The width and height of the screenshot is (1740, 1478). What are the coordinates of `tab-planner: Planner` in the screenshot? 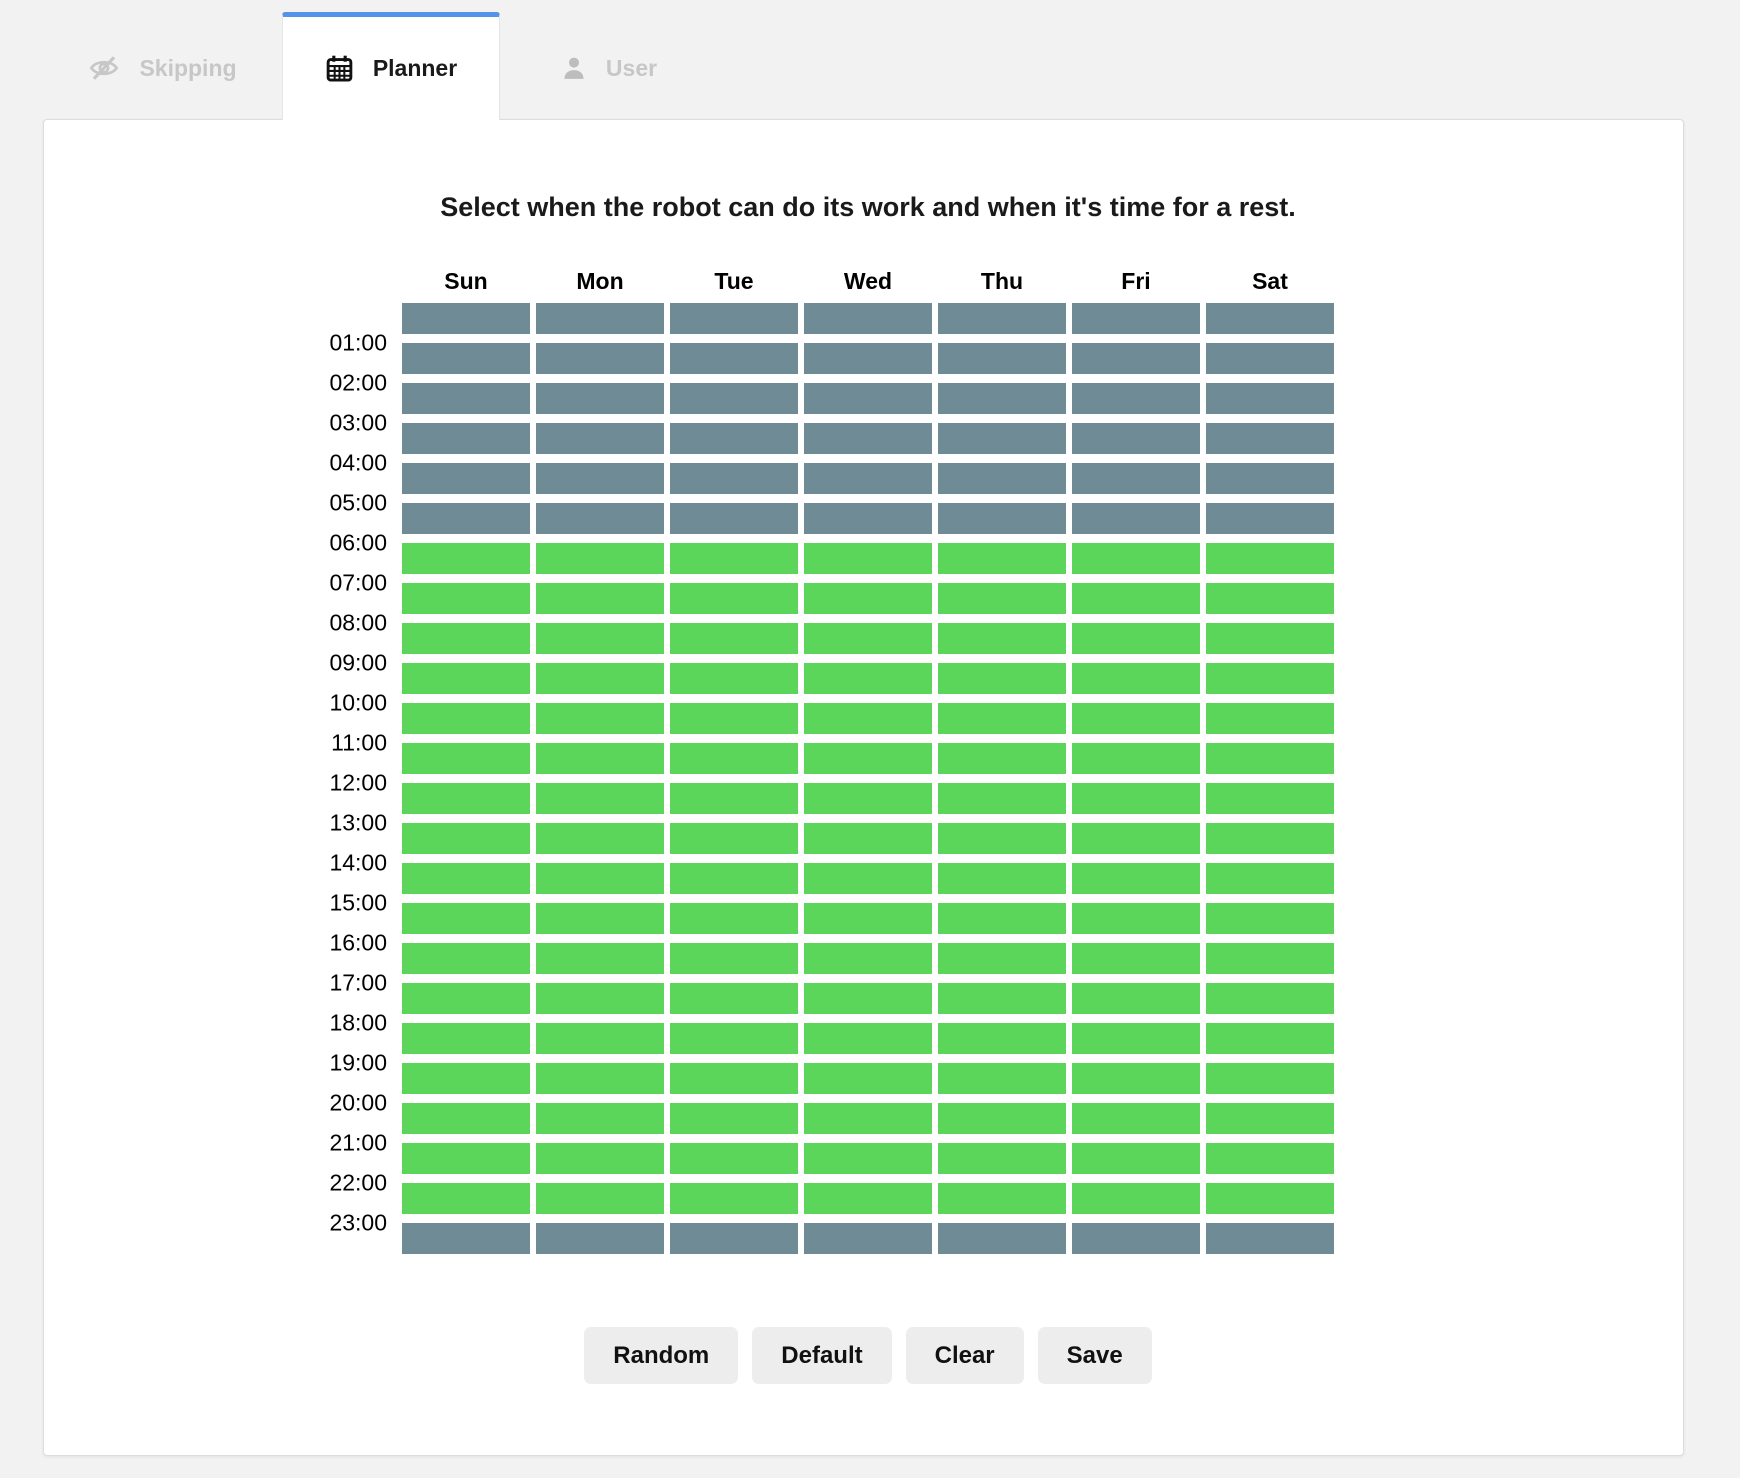 It's located at (391, 66).